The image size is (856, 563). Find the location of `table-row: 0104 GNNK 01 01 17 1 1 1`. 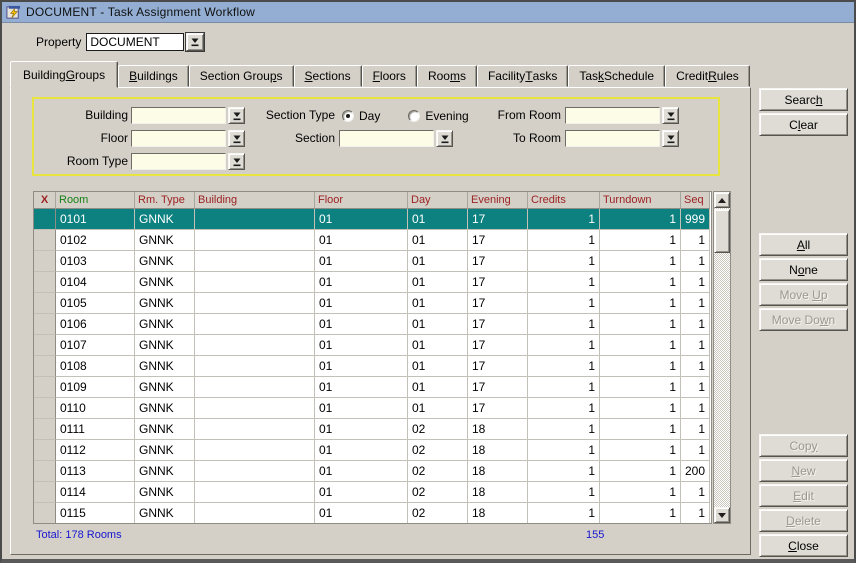

table-row: 0104 GNNK 01 01 17 1 1 1 is located at coordinates (372, 282).